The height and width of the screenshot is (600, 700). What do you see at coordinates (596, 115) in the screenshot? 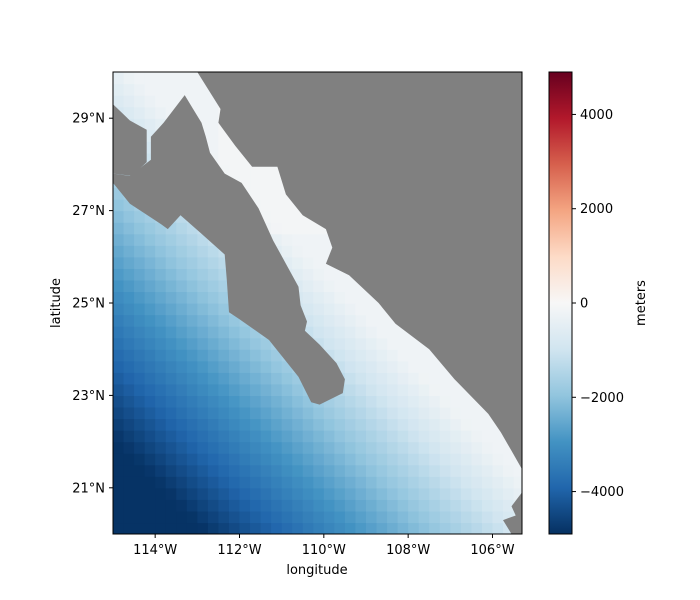
I see `colorbar-tick-label: 4000` at bounding box center [596, 115].